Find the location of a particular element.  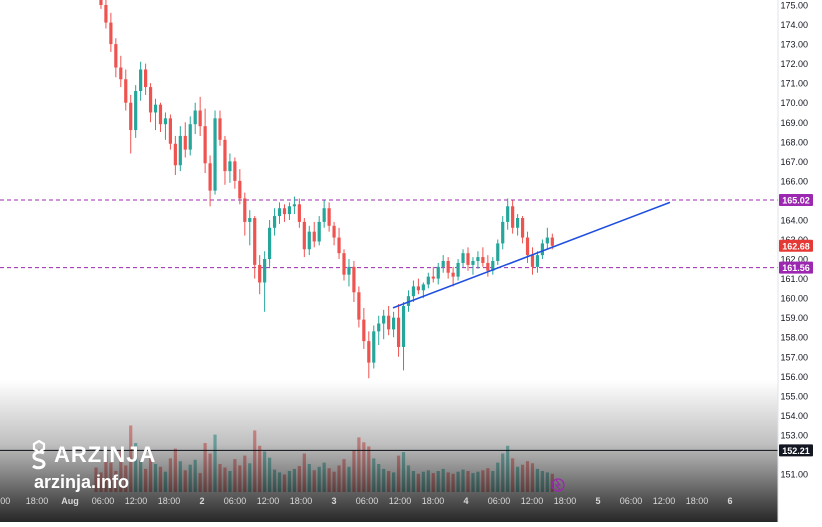

price-tick-label: 166.00 is located at coordinates (794, 181).